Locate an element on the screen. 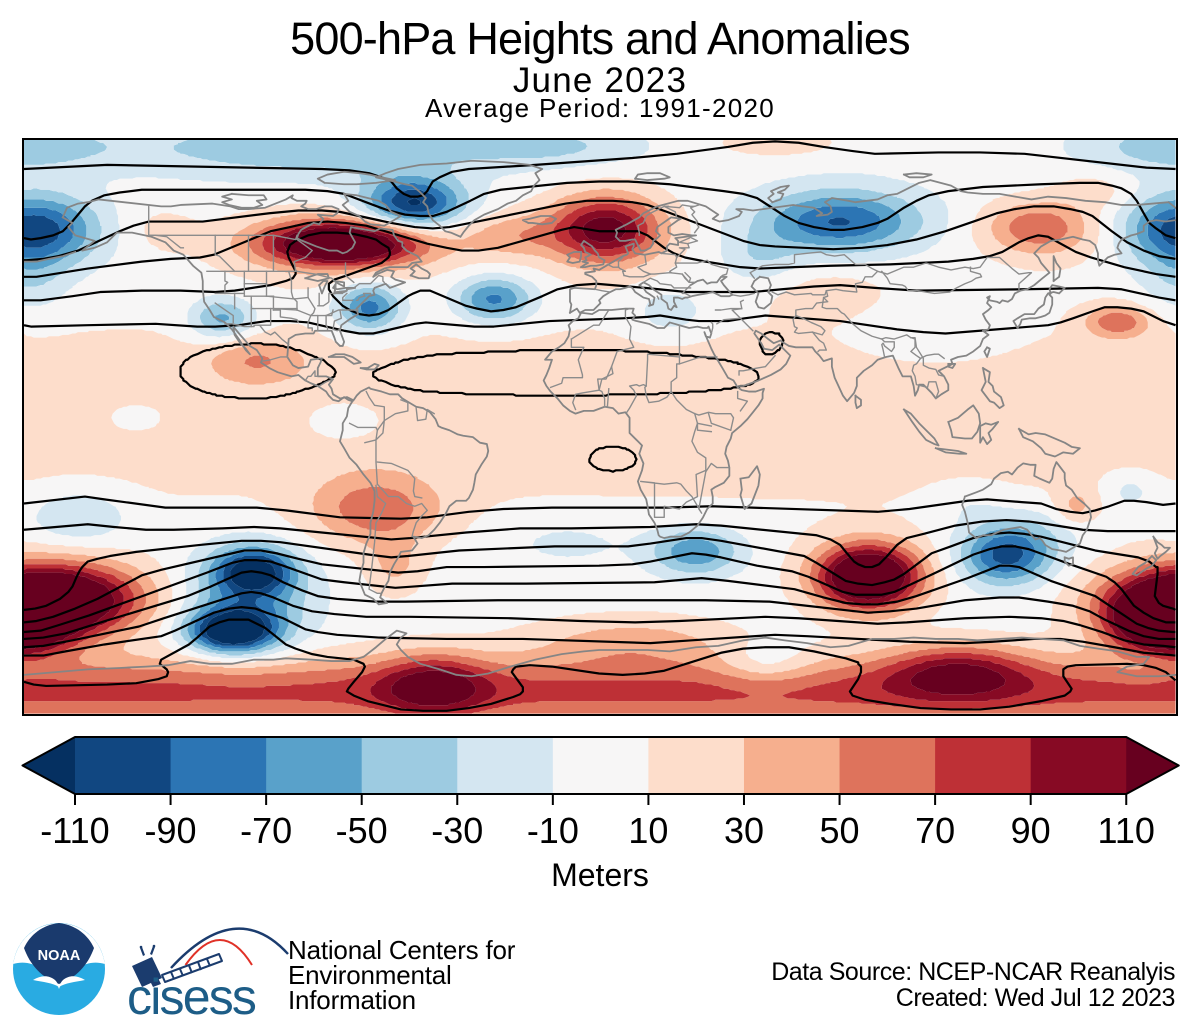 The image size is (1200, 1033). svg-text: 30 is located at coordinates (744, 830).